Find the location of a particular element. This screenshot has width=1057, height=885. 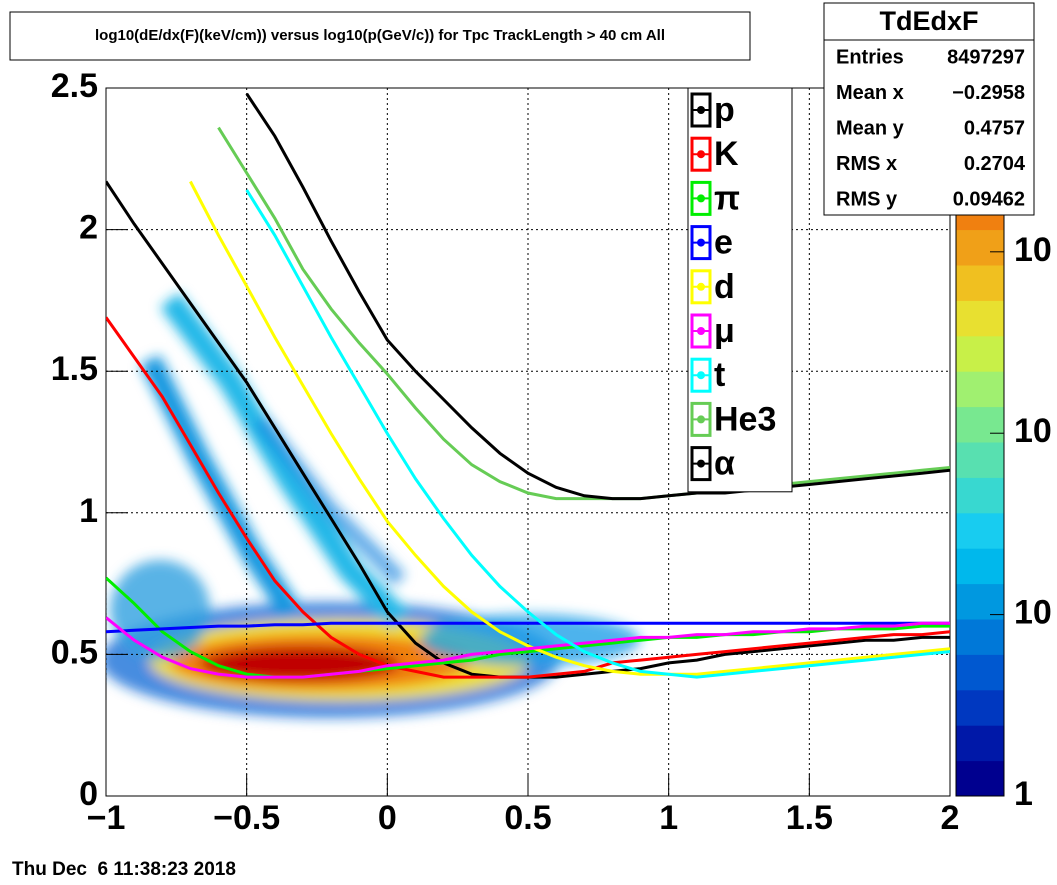

stats-frame is located at coordinates (929, 109).